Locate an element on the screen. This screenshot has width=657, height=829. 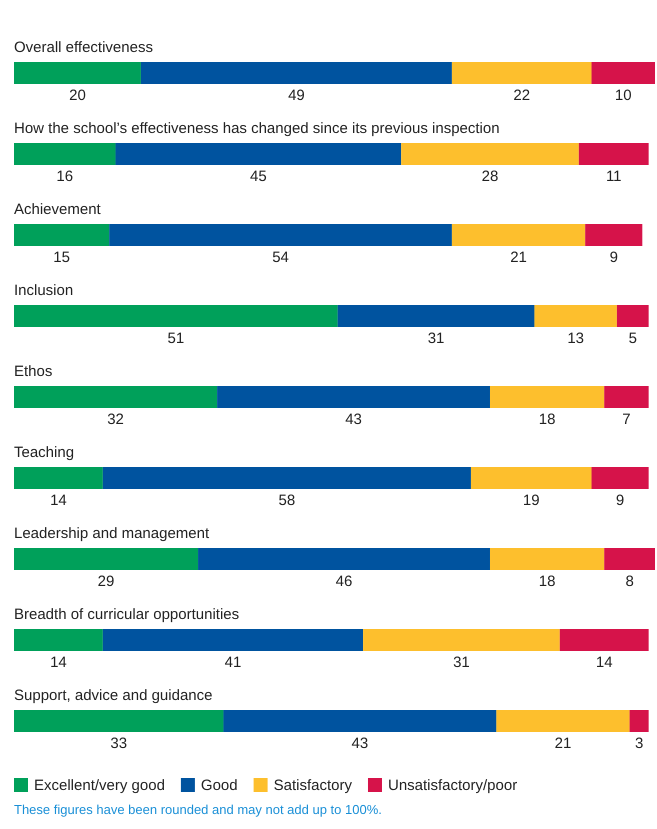
data-label: 49 is located at coordinates (296, 95).